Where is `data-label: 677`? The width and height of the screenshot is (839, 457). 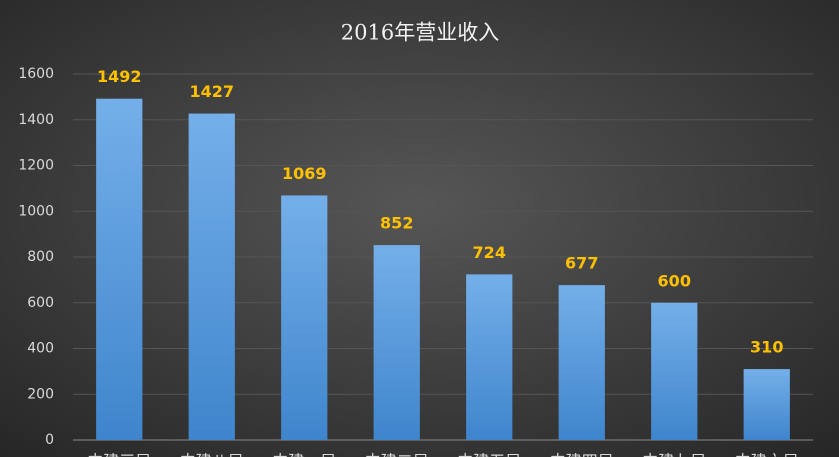
data-label: 677 is located at coordinates (581, 263).